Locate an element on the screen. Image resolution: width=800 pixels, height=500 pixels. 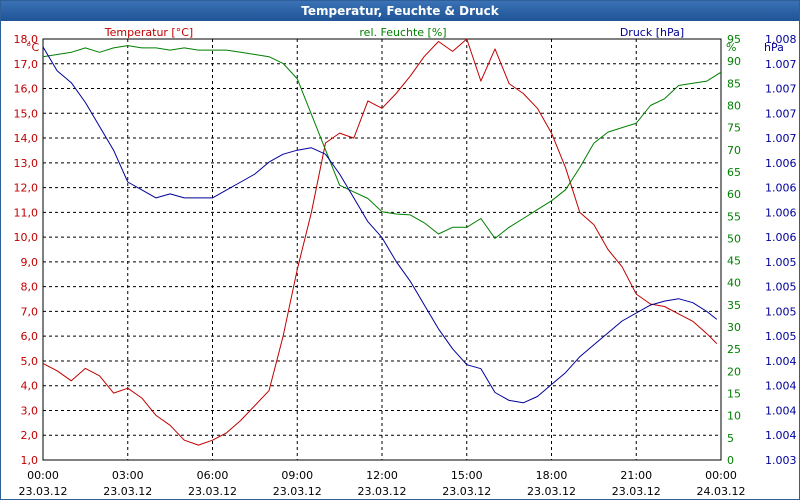
temperature-tick-label: 16,0 is located at coordinates (26, 89).